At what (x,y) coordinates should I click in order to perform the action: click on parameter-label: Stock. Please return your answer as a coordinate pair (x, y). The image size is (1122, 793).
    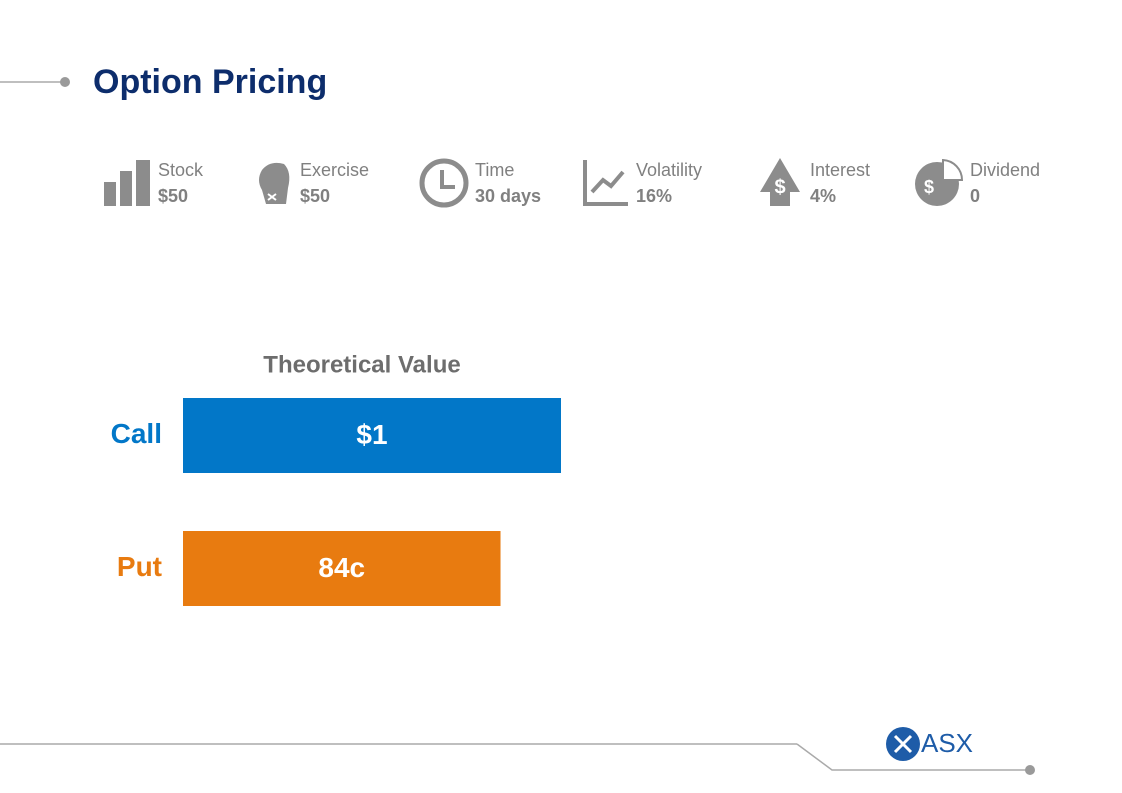
    Looking at the image, I should click on (181, 170).